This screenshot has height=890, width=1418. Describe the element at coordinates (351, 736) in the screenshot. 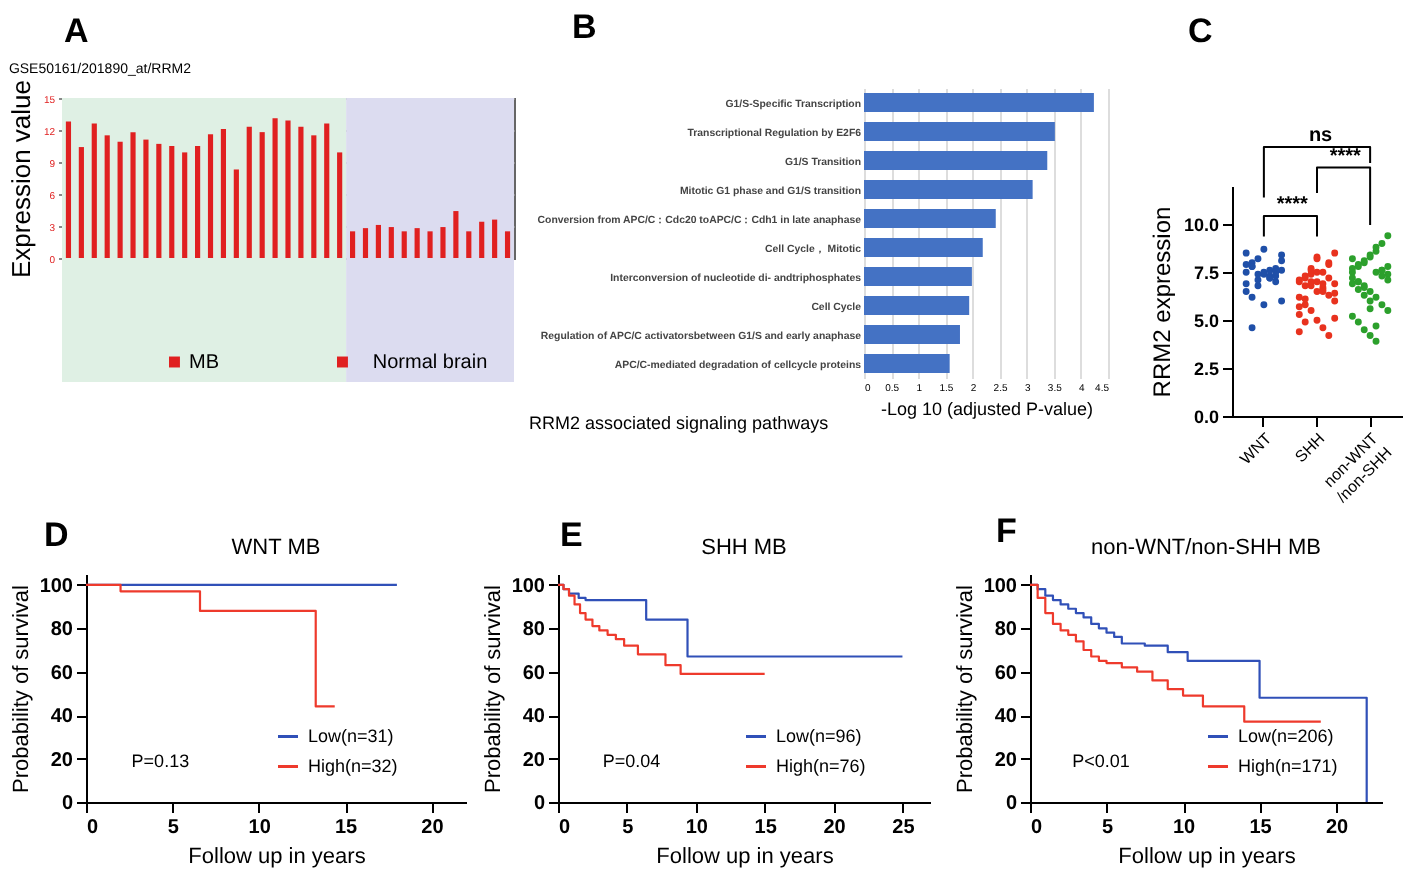

I see `legend-label: Low(n=31)` at that location.